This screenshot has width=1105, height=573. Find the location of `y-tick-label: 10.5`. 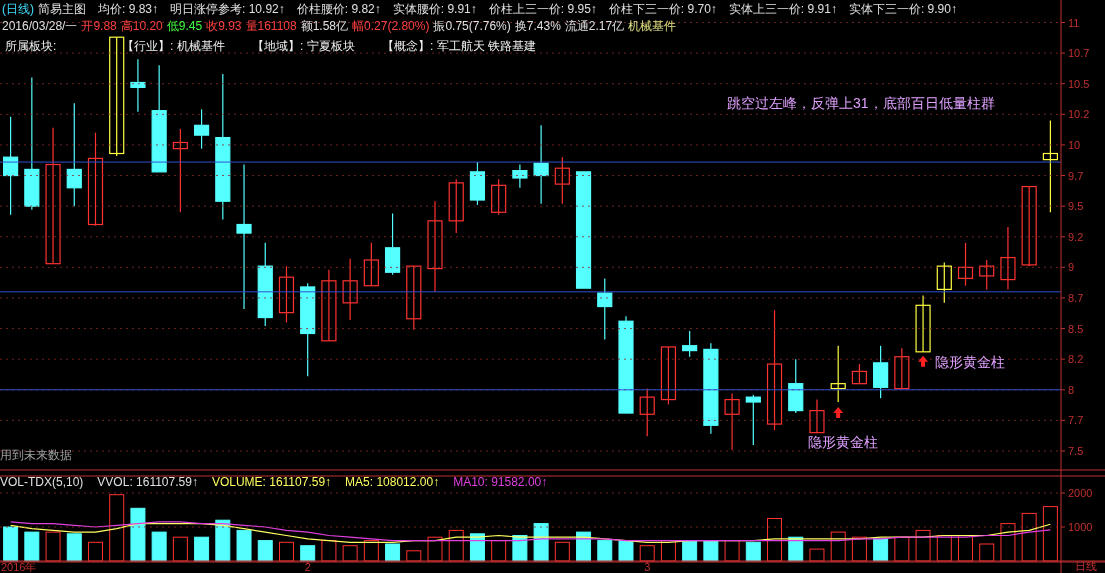

y-tick-label: 10.5 is located at coordinates (1079, 83).